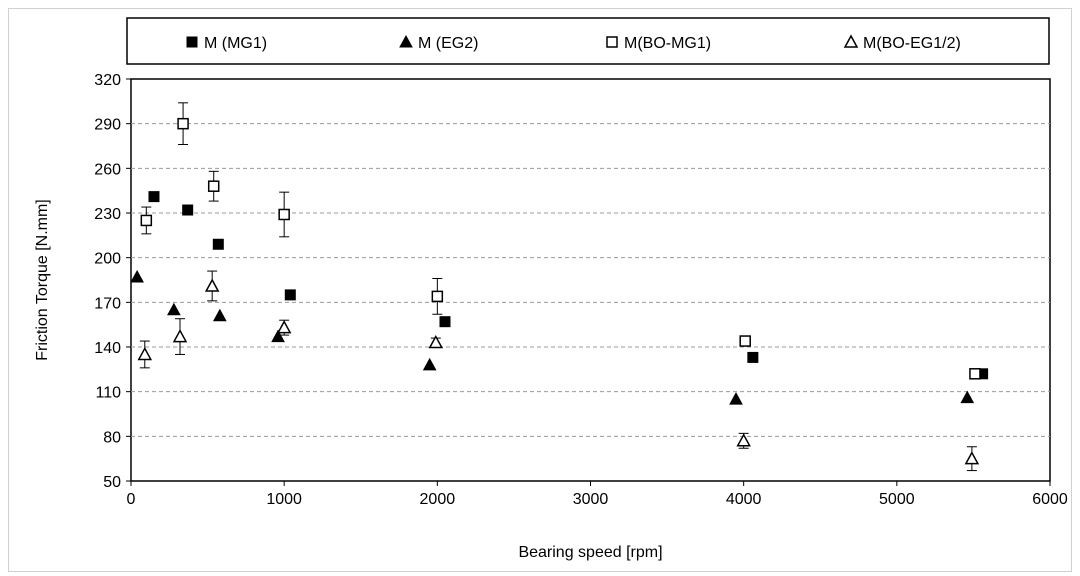 This screenshot has width=1080, height=576. Describe the element at coordinates (107, 214) in the screenshot. I see `y-tick-label: 230` at that location.